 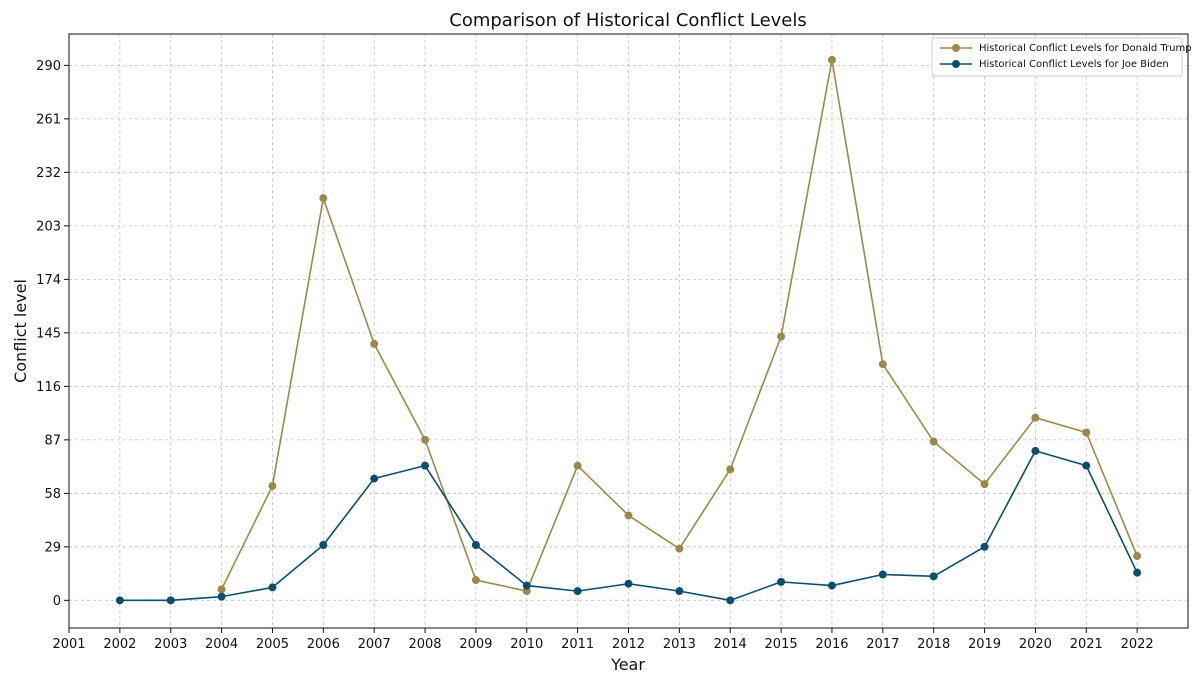 What do you see at coordinates (48, 280) in the screenshot?
I see `y-tick-label: 174` at bounding box center [48, 280].